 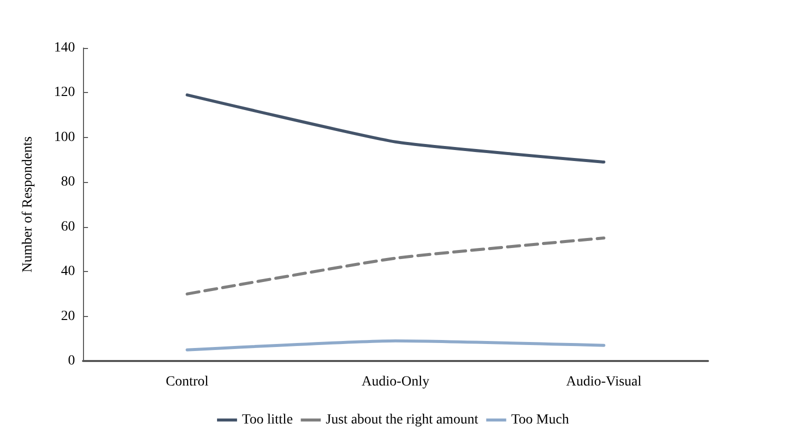 What do you see at coordinates (28, 204) in the screenshot?
I see `y-axis-title: Number of Respondents` at bounding box center [28, 204].